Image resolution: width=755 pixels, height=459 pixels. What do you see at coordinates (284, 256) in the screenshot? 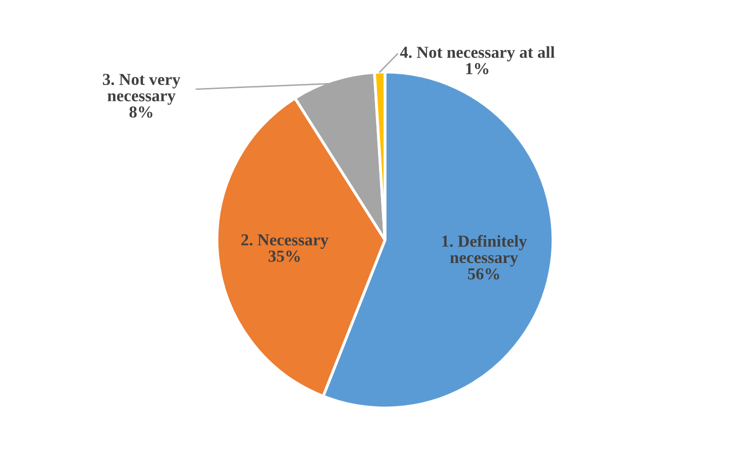
I see `data-label: 35%` at bounding box center [284, 256].